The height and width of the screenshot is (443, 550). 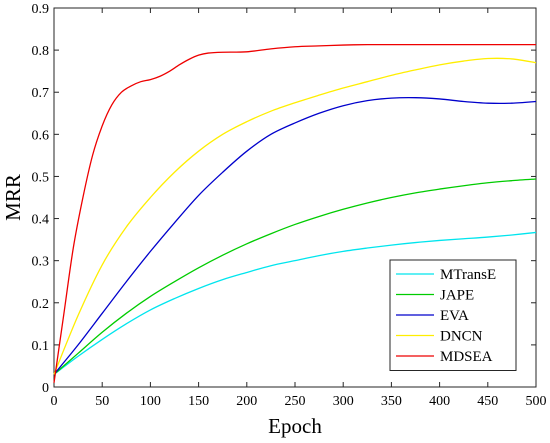 I want to click on y-tick-label: 0.2, so click(x=41, y=304).